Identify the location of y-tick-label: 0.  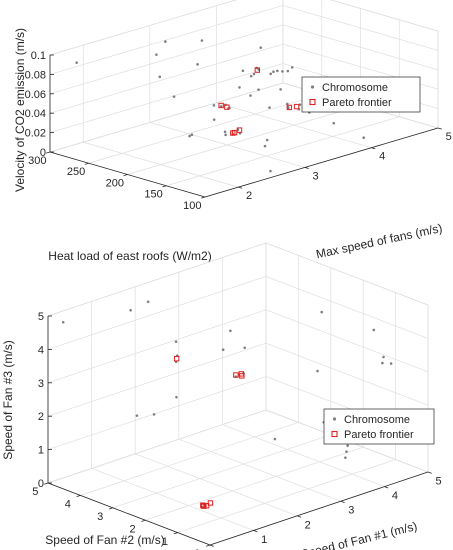
(197, 549).